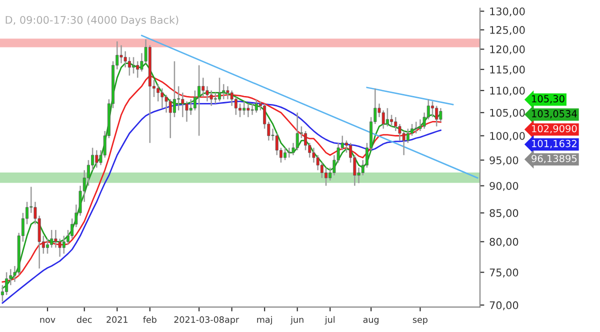 The height and width of the screenshot is (332, 600). What do you see at coordinates (507, 49) in the screenshot?
I see `y-tick-label: 120,00` at bounding box center [507, 49].